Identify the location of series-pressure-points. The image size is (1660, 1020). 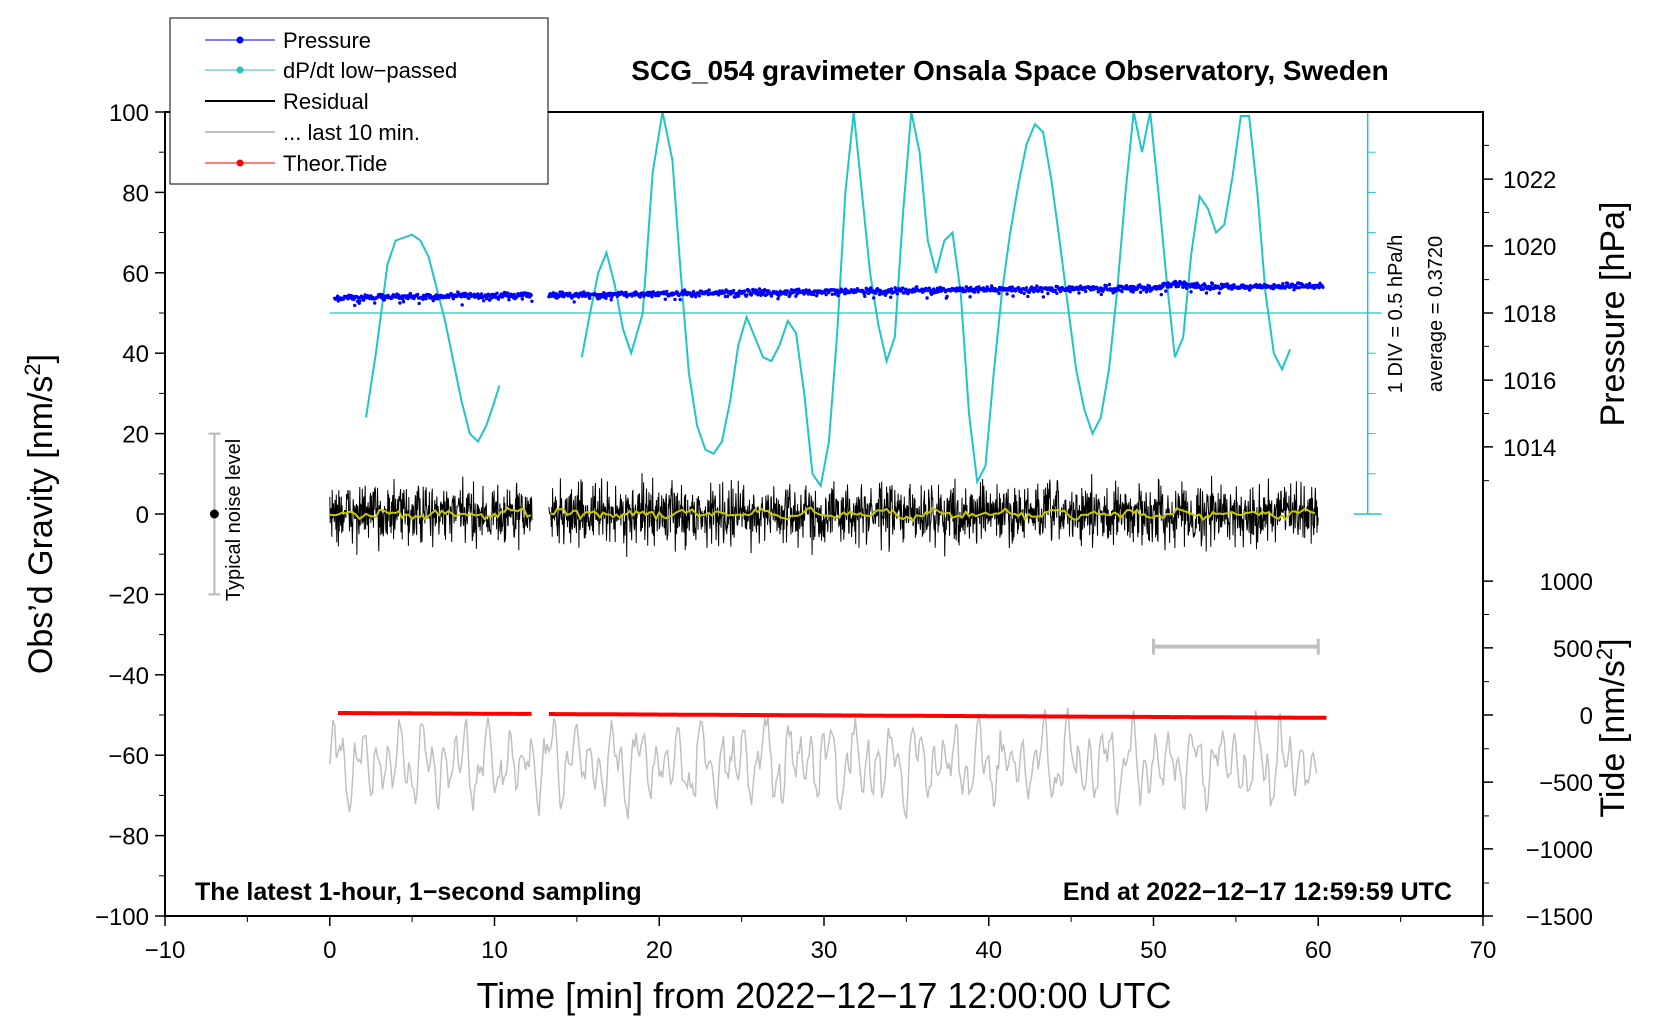
(829, 293).